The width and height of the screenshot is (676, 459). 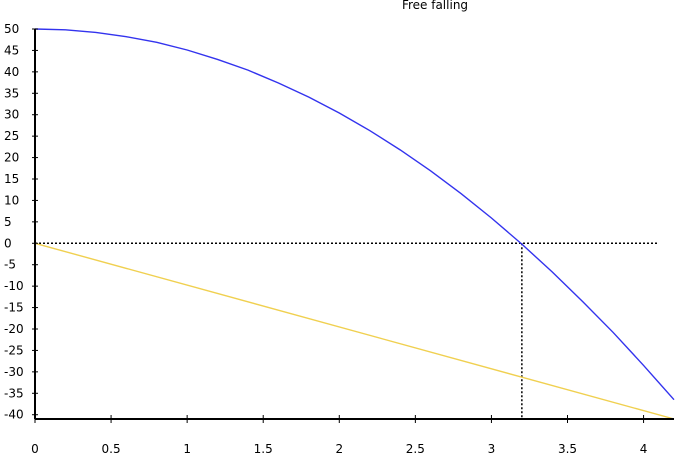 I want to click on y-tick-label-9: 5, so click(x=8, y=222).